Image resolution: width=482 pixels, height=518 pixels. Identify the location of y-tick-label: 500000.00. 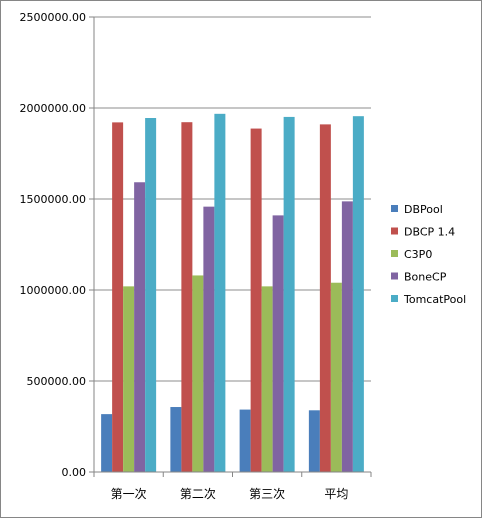
(57, 381).